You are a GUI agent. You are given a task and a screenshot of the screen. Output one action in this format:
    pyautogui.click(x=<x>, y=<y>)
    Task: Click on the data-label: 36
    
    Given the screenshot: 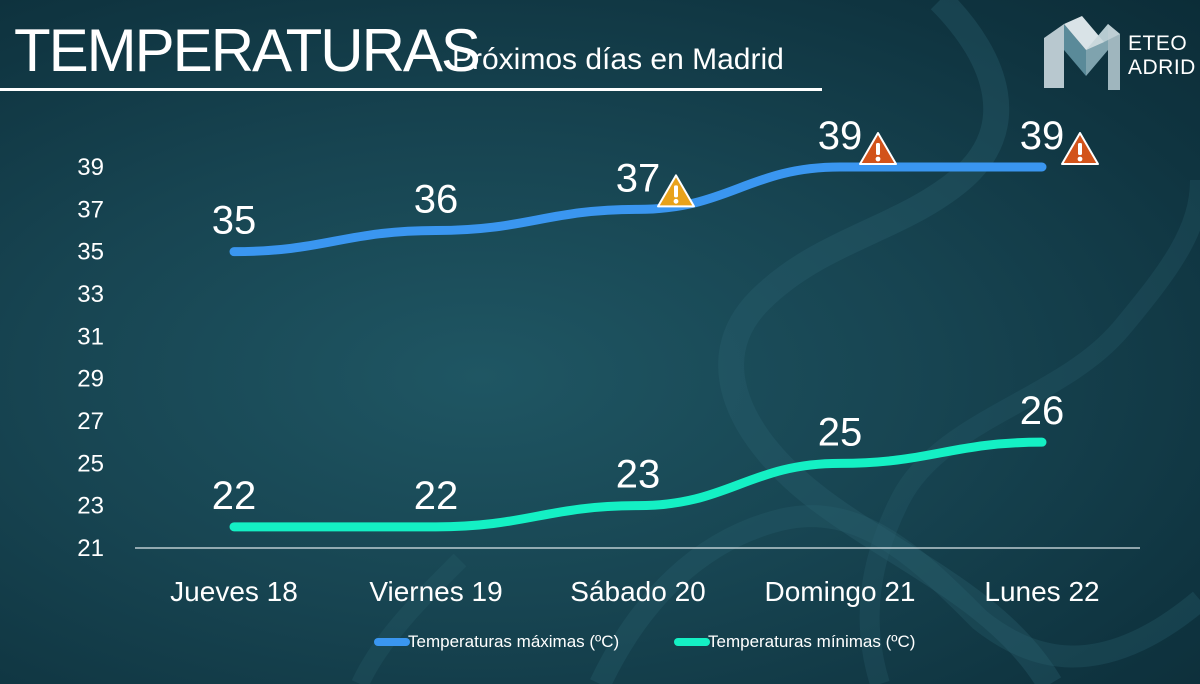 What is the action you would take?
    pyautogui.click(x=436, y=200)
    